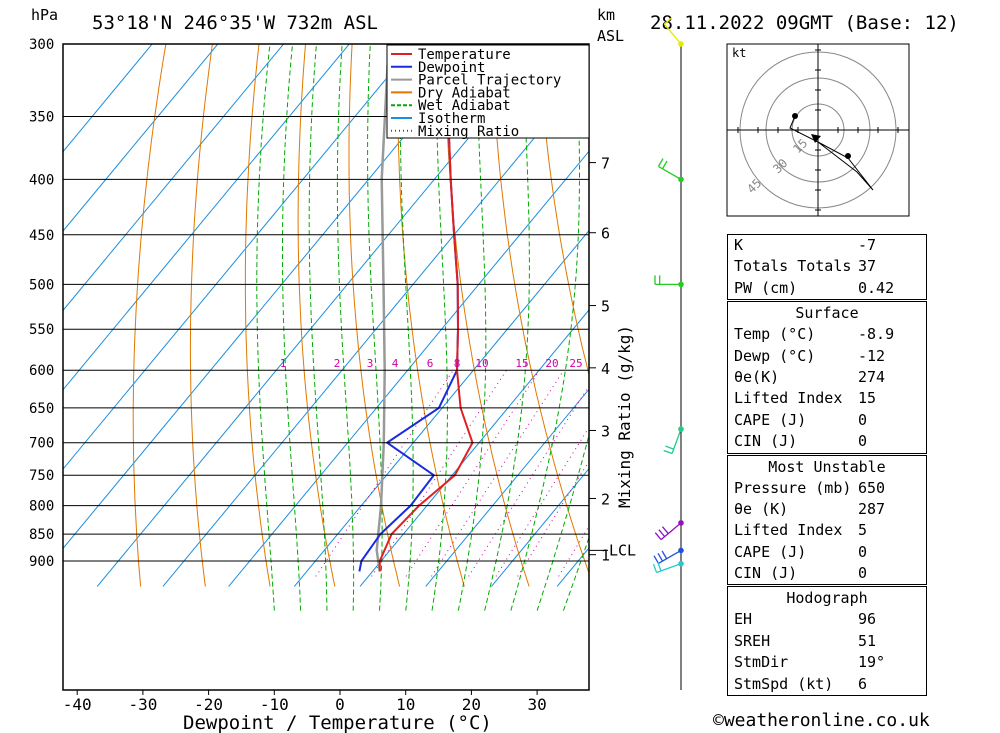  Describe the element at coordinates (41, 371) in the screenshot. I see `pressure-tick-label: 600` at that location.